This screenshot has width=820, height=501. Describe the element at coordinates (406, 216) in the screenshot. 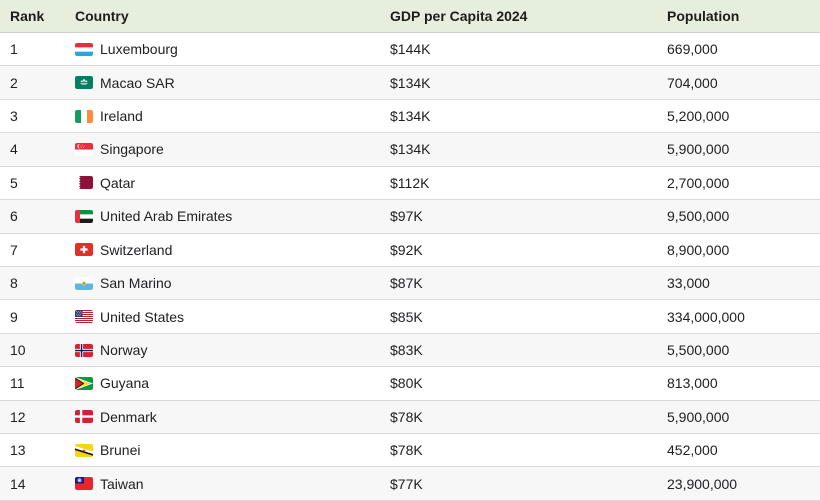

I see `gdp-cell: $97K` at that location.